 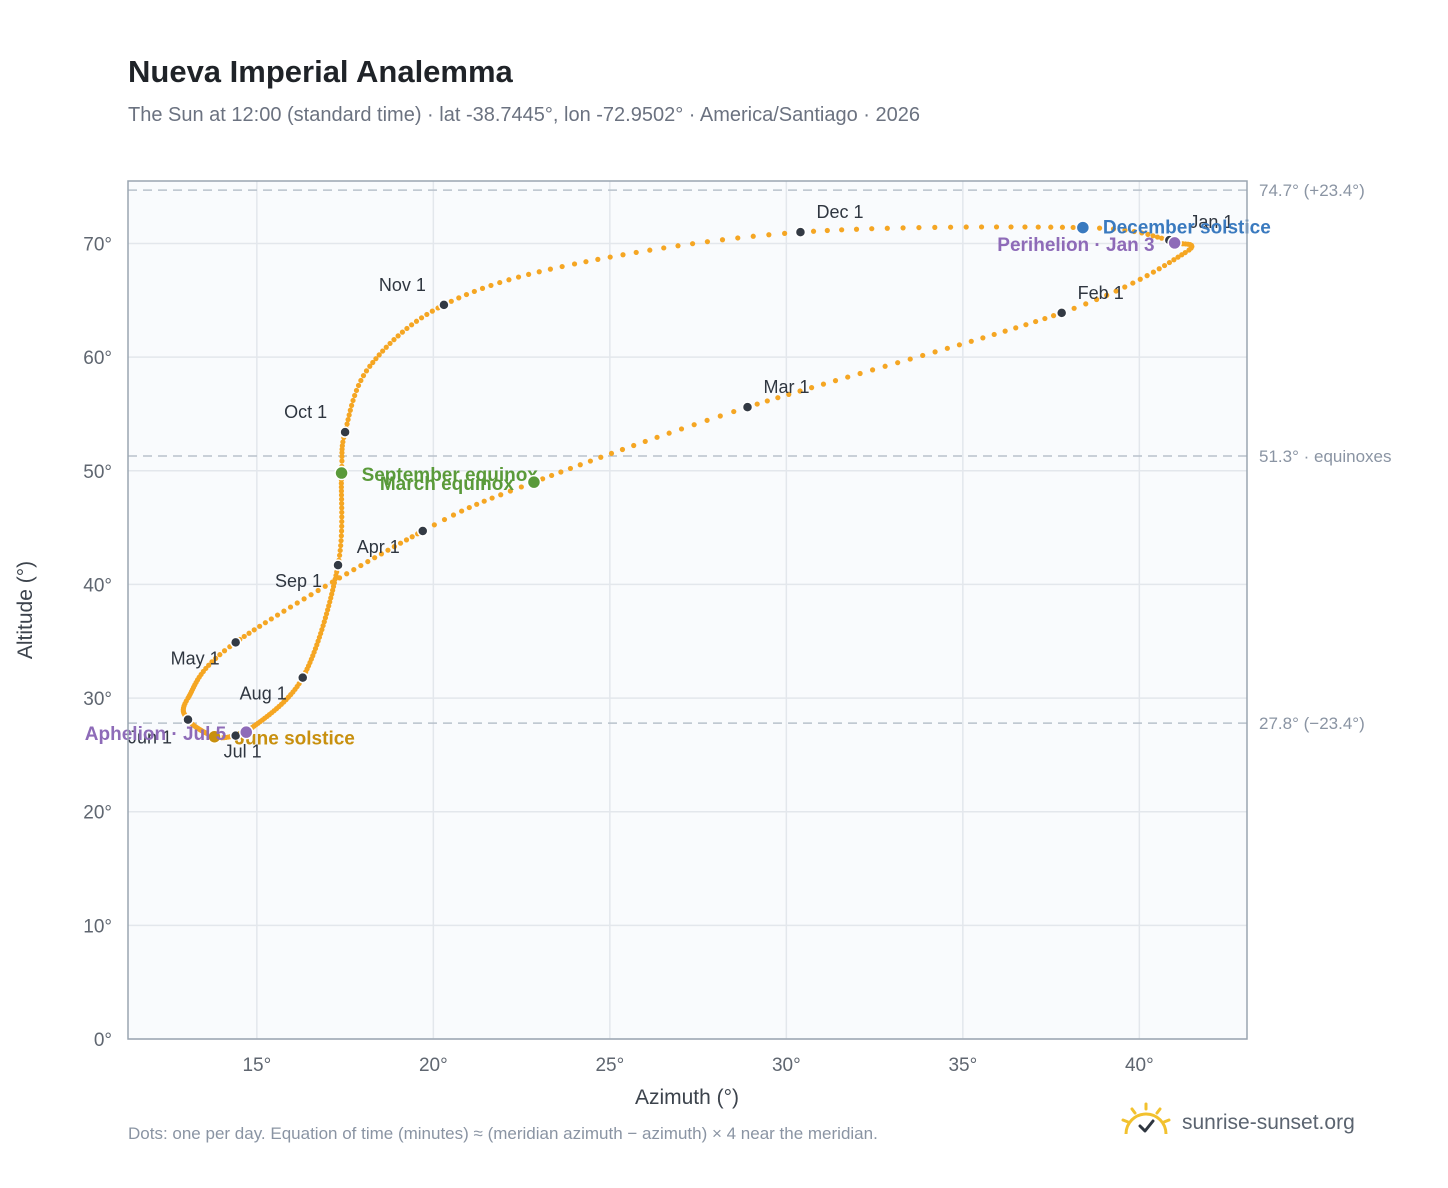 I want to click on month-label: Apr 1, so click(x=378, y=547).